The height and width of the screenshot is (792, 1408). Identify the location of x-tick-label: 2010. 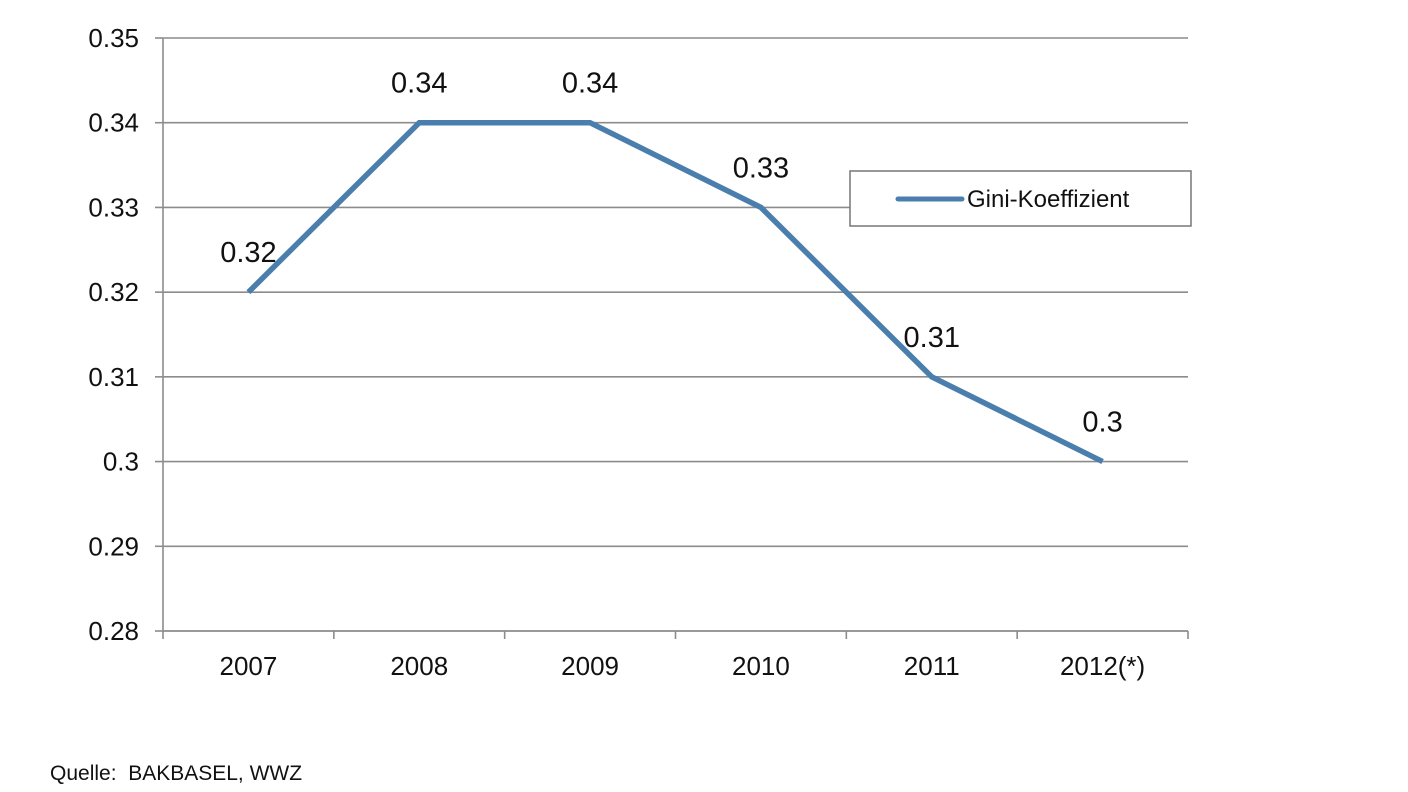
(761, 666).